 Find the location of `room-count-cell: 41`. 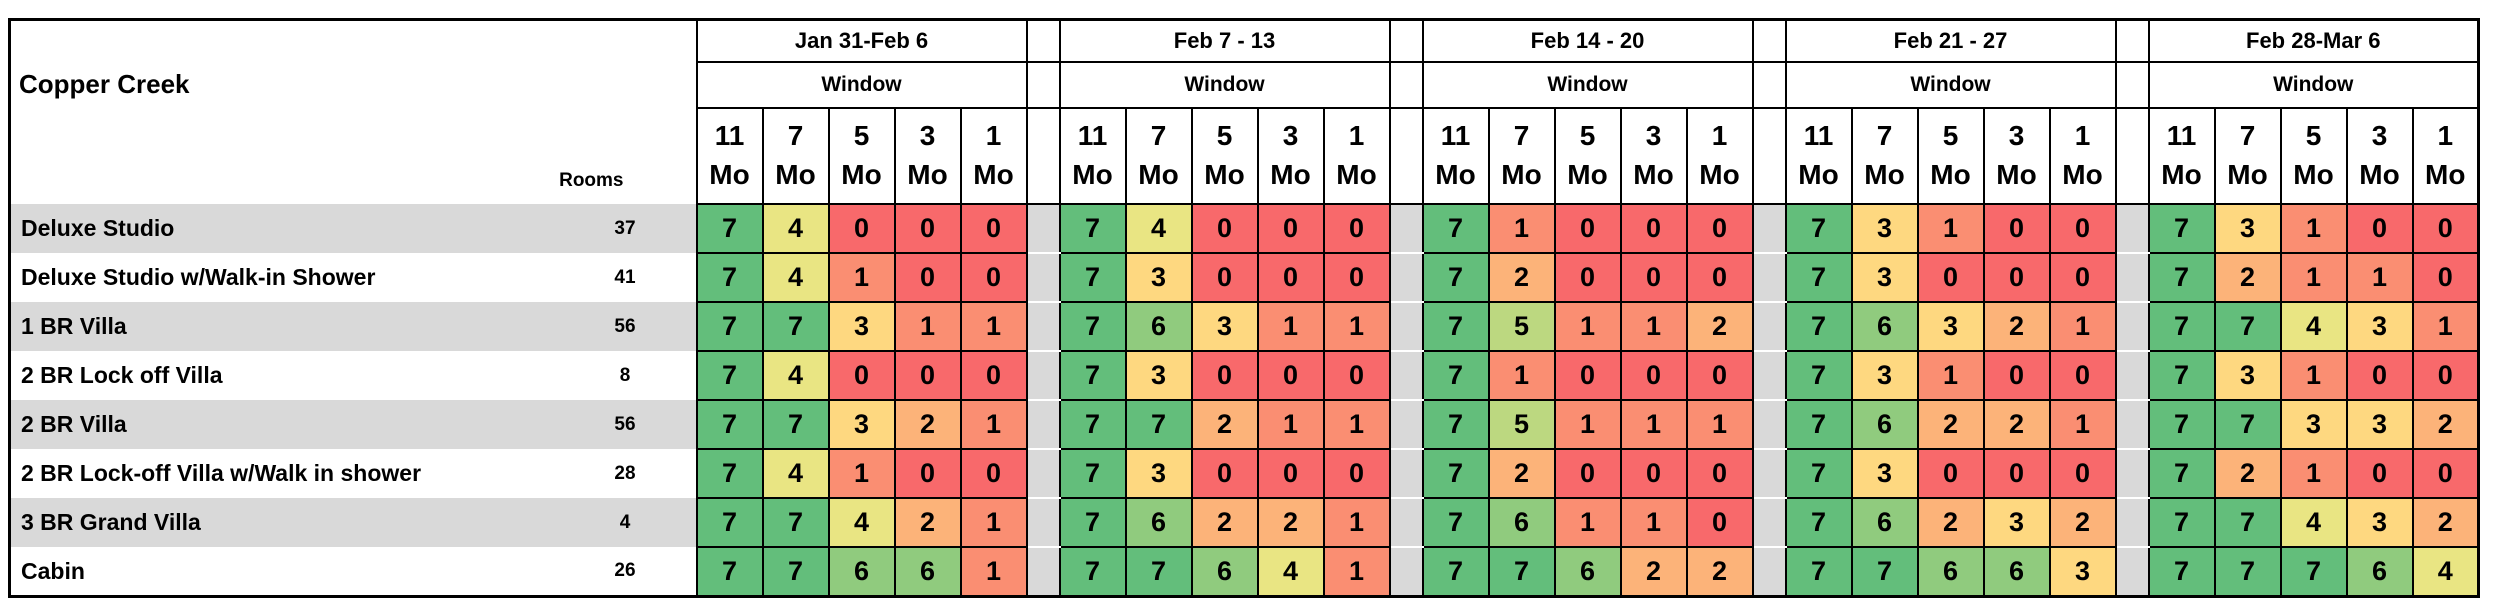

room-count-cell: 41 is located at coordinates (625, 277).